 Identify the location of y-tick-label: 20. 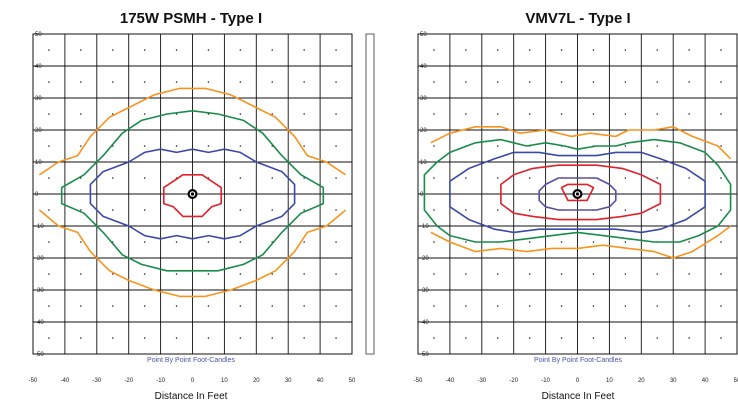
(423, 131).